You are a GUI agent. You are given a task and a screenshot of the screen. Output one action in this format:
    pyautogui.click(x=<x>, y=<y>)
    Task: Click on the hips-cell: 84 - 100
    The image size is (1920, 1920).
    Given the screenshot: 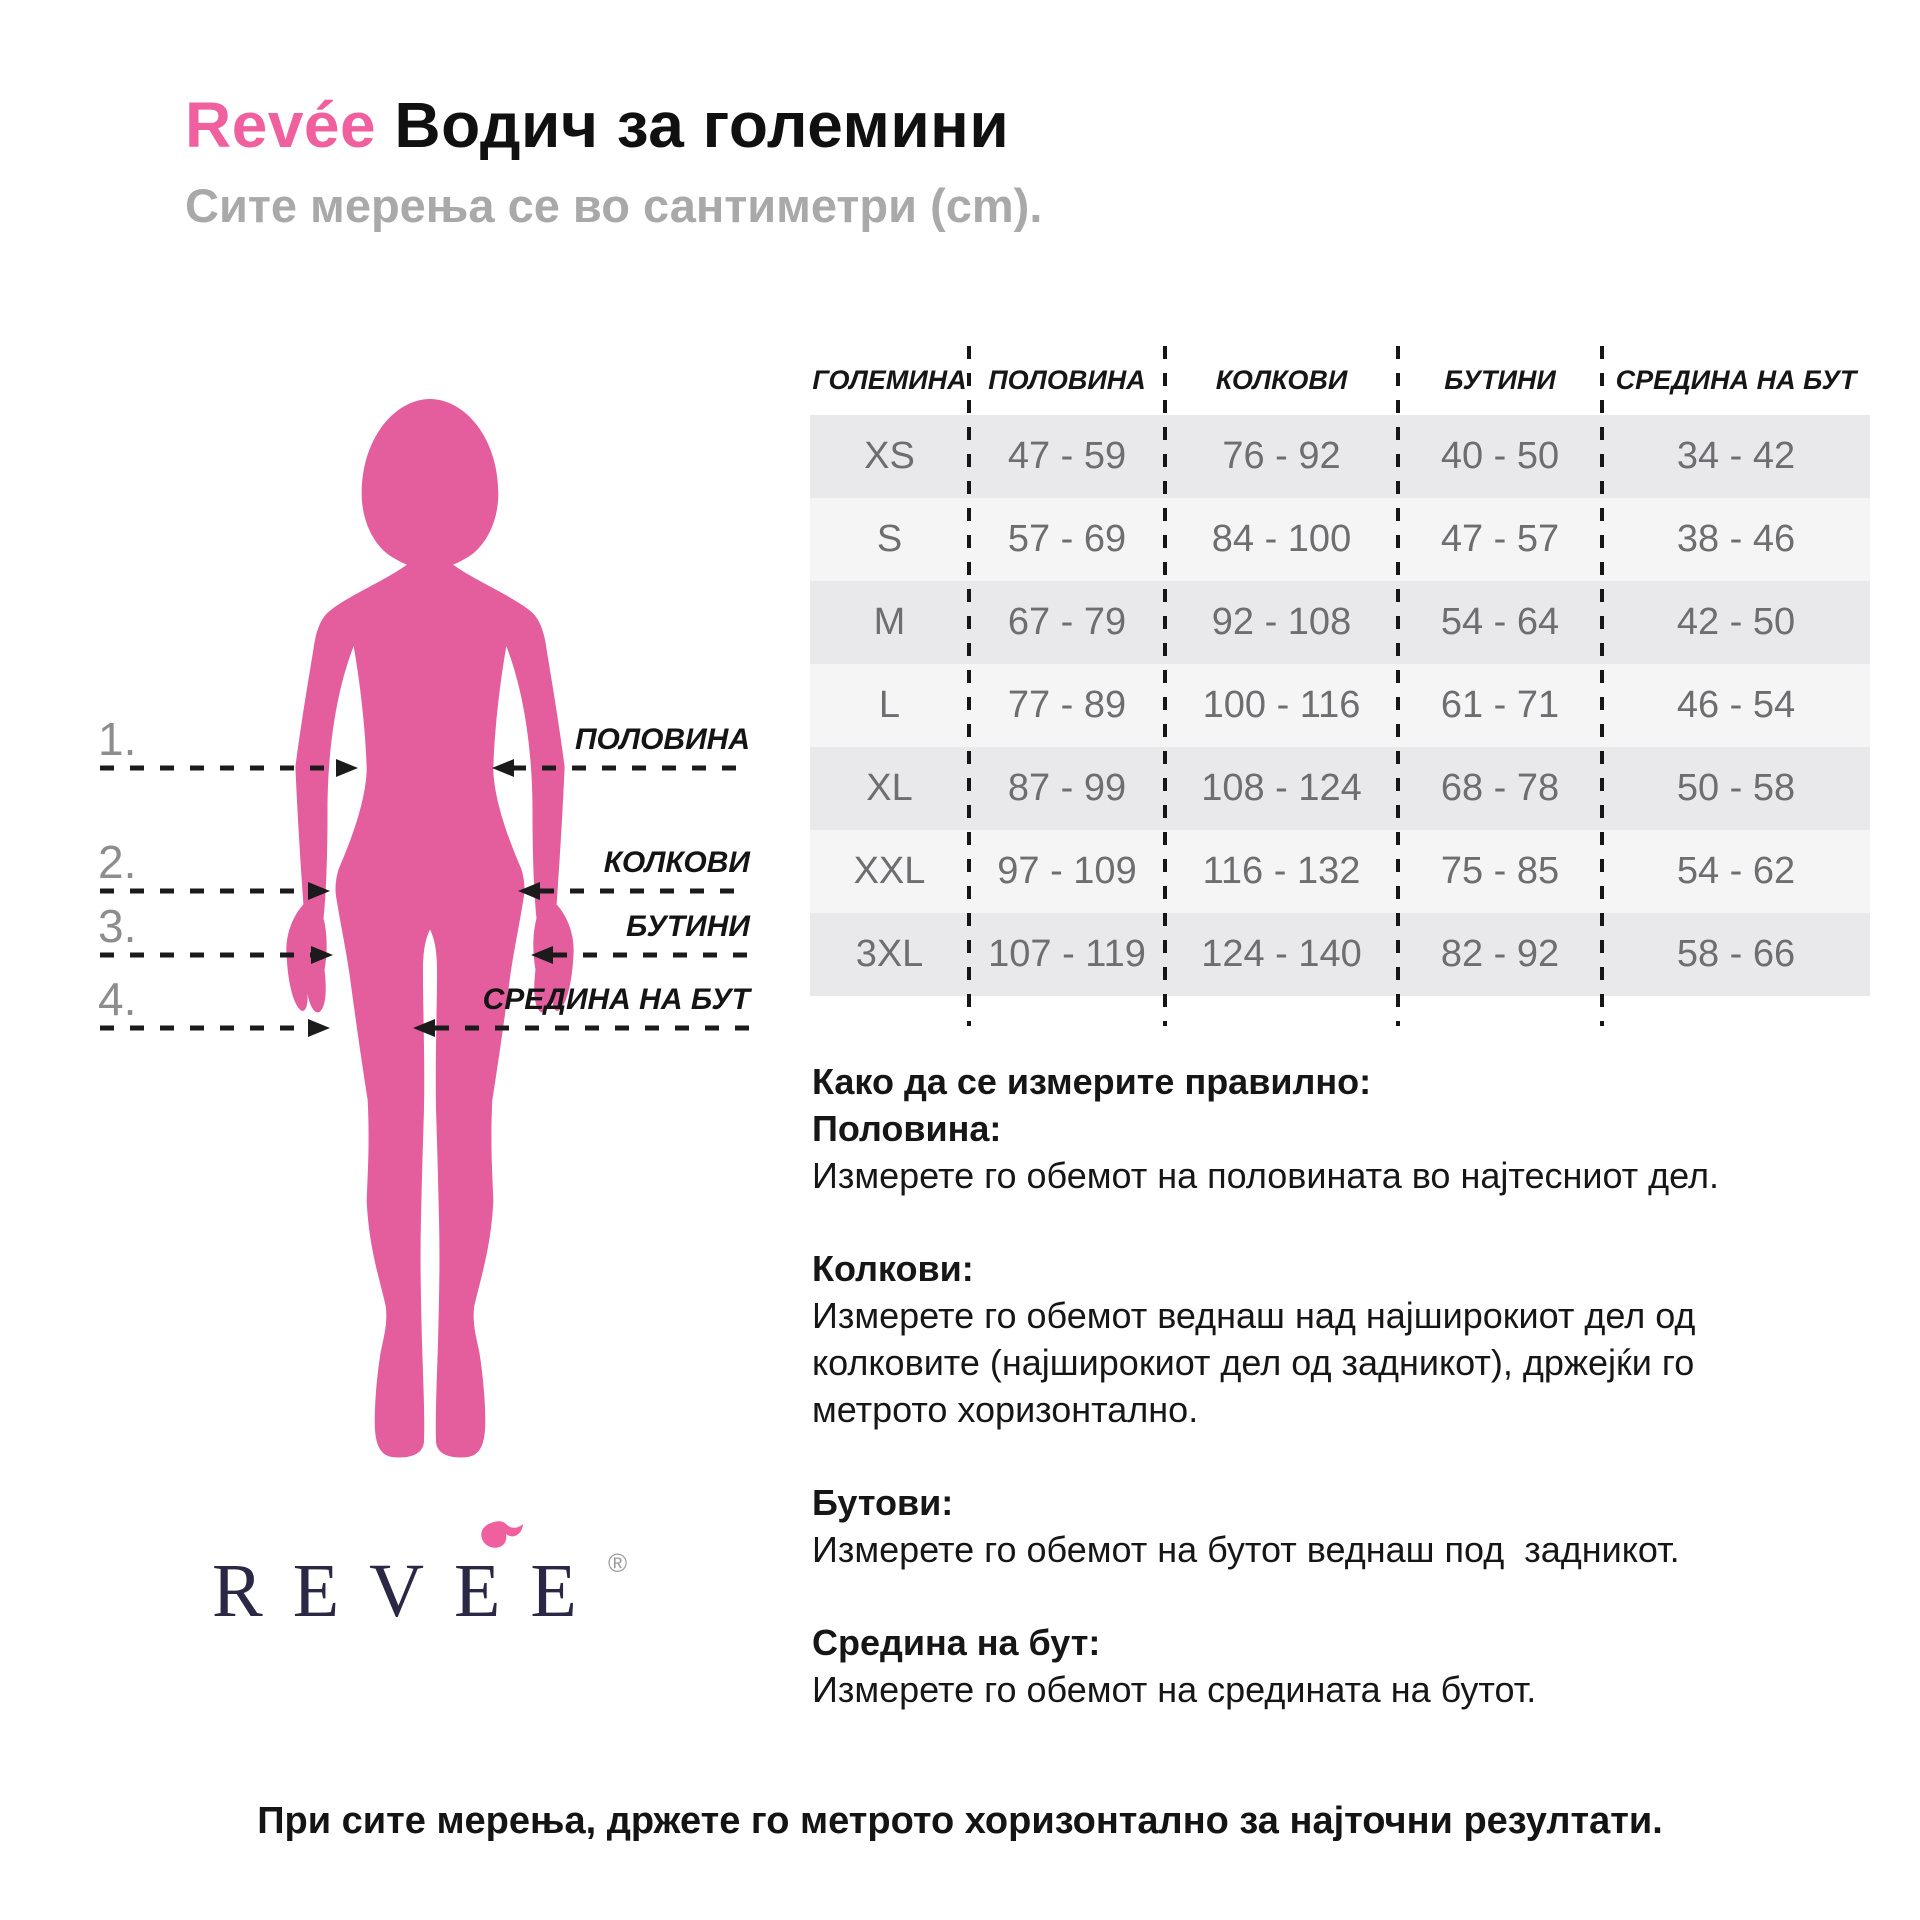 What is the action you would take?
    pyautogui.click(x=1281, y=539)
    